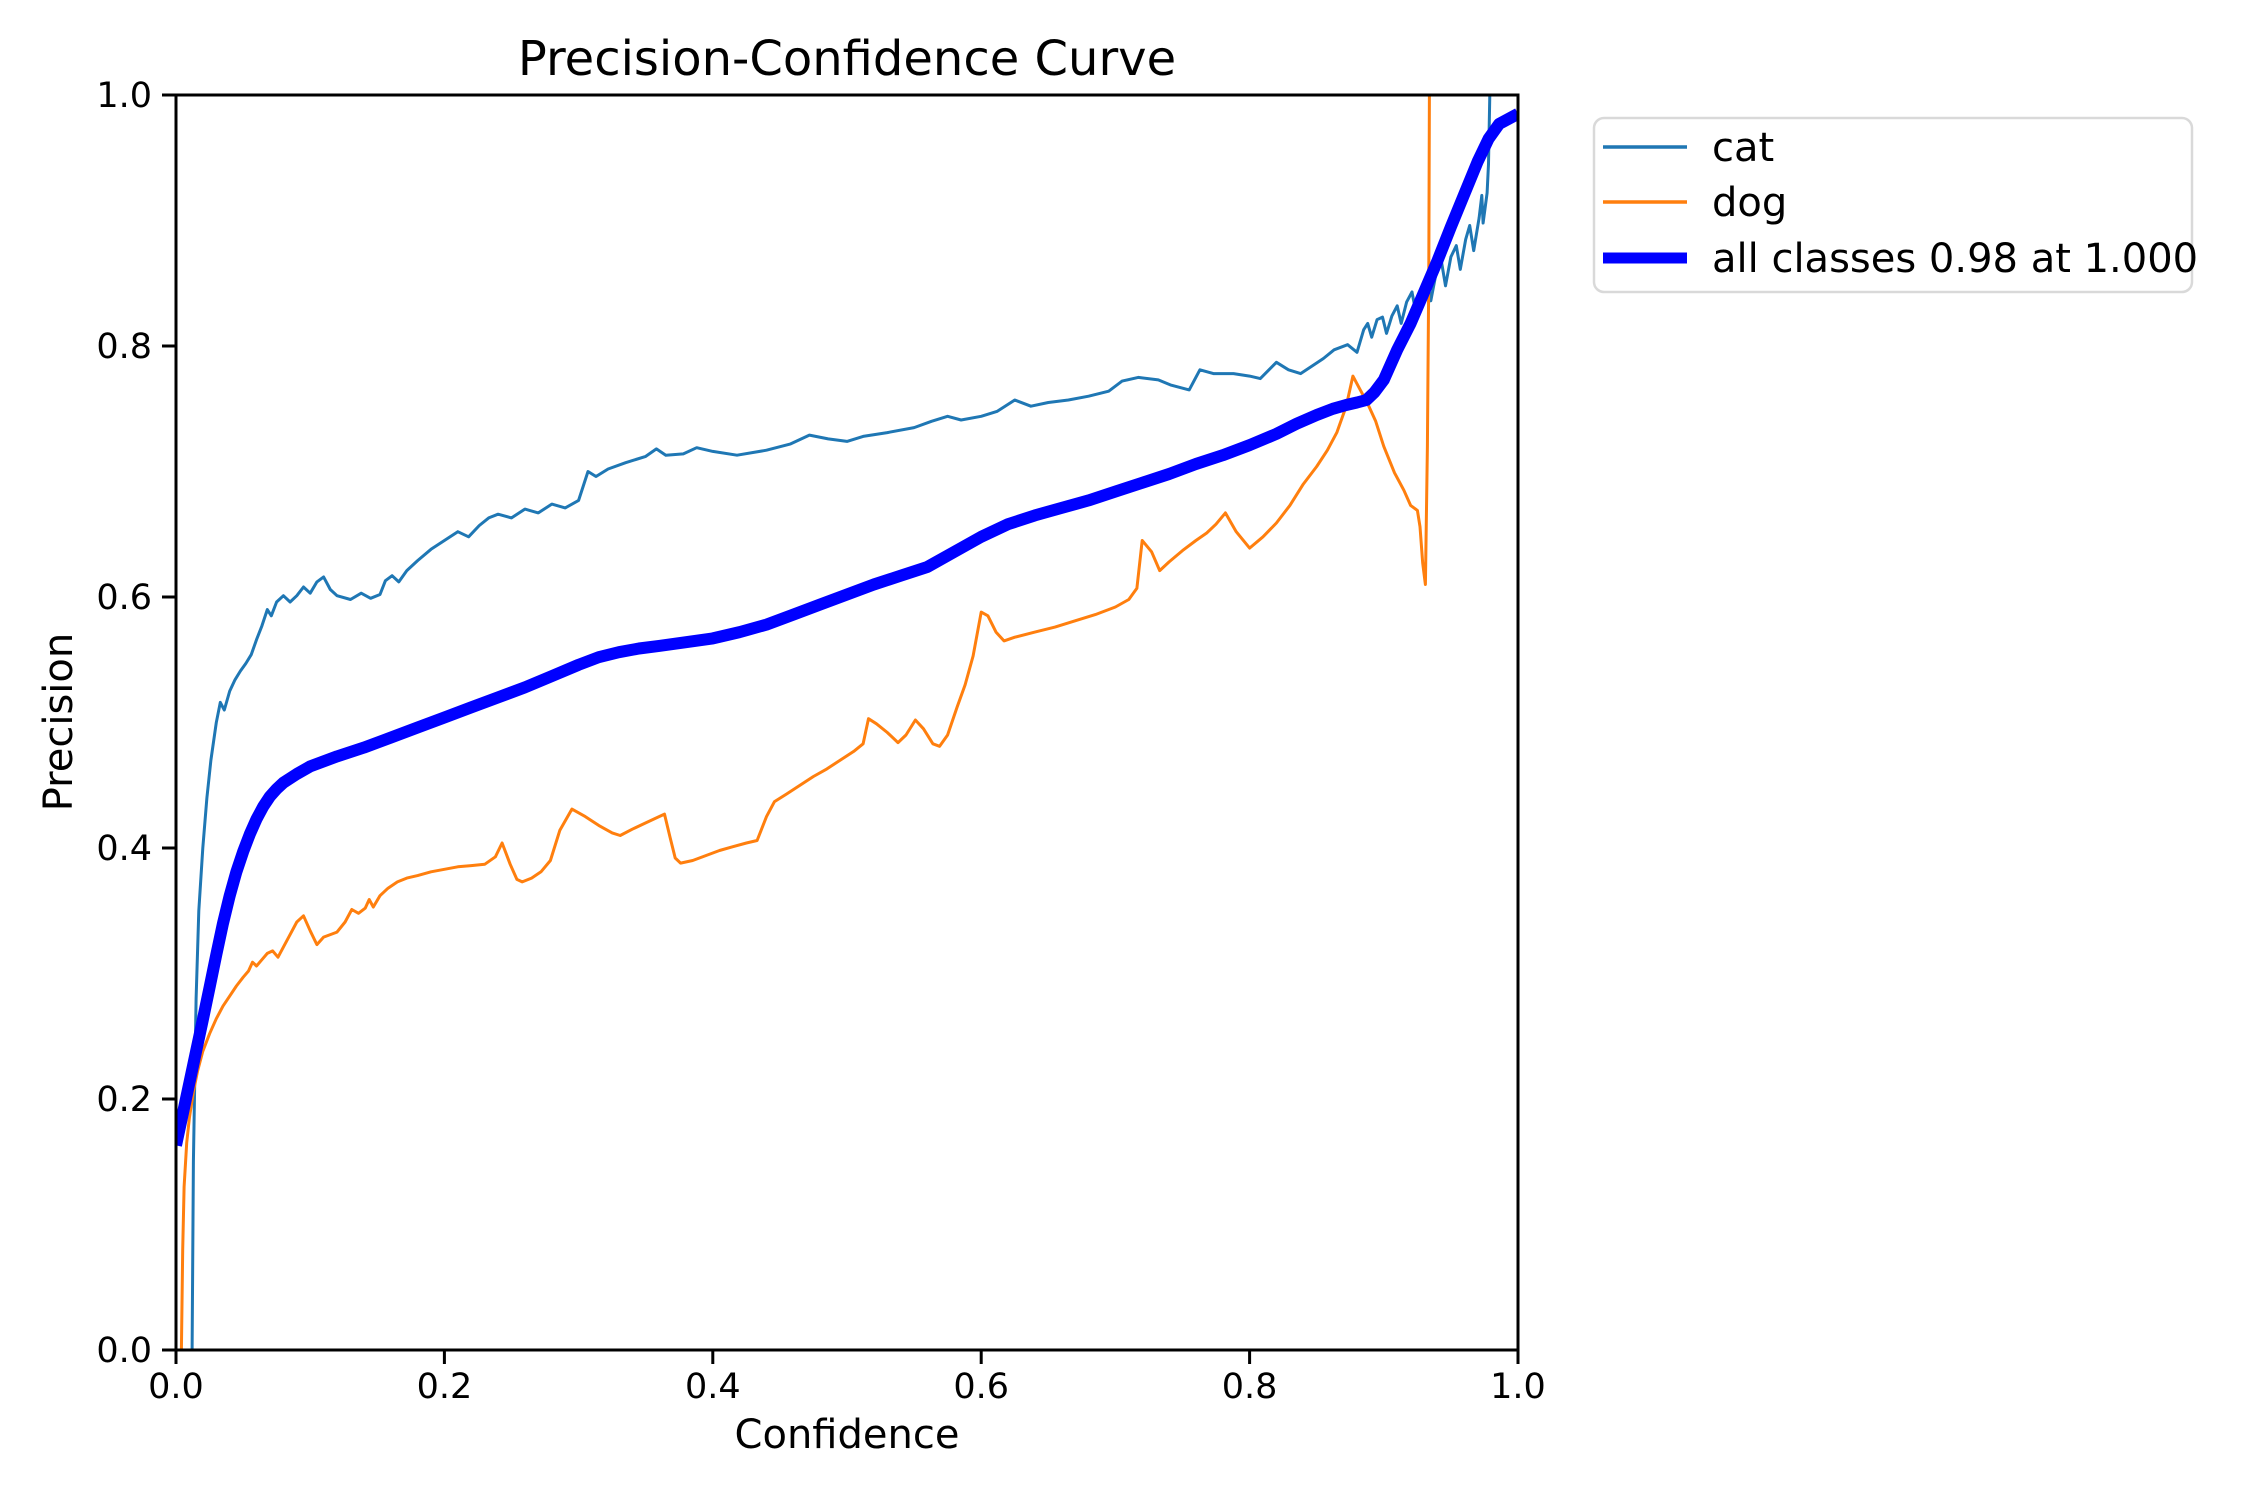 Image resolution: width=2250 pixels, height=1500 pixels. I want to click on y-tick-label: 0.8, so click(124, 347).